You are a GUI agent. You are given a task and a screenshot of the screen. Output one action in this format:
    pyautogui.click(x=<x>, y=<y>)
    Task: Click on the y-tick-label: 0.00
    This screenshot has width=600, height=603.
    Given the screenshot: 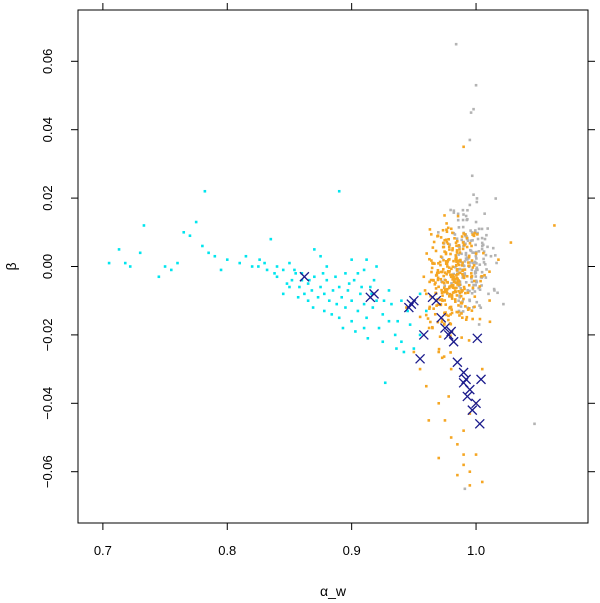 What is the action you would take?
    pyautogui.click(x=47, y=266)
    